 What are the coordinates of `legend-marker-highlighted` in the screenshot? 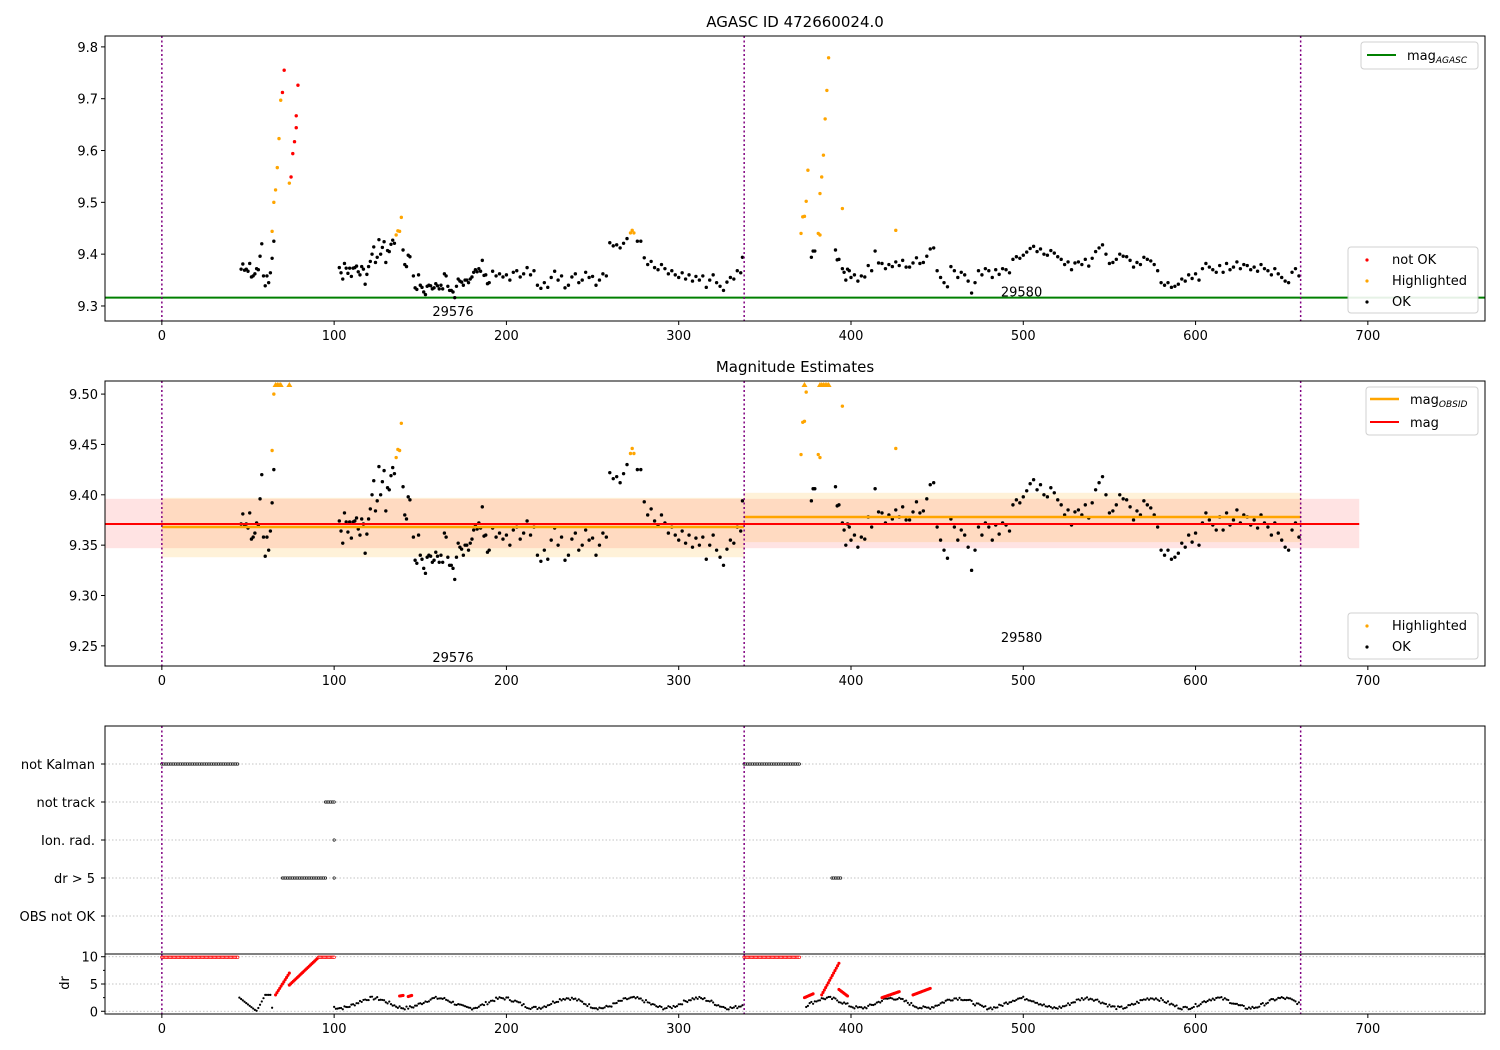 It's located at (1367, 281).